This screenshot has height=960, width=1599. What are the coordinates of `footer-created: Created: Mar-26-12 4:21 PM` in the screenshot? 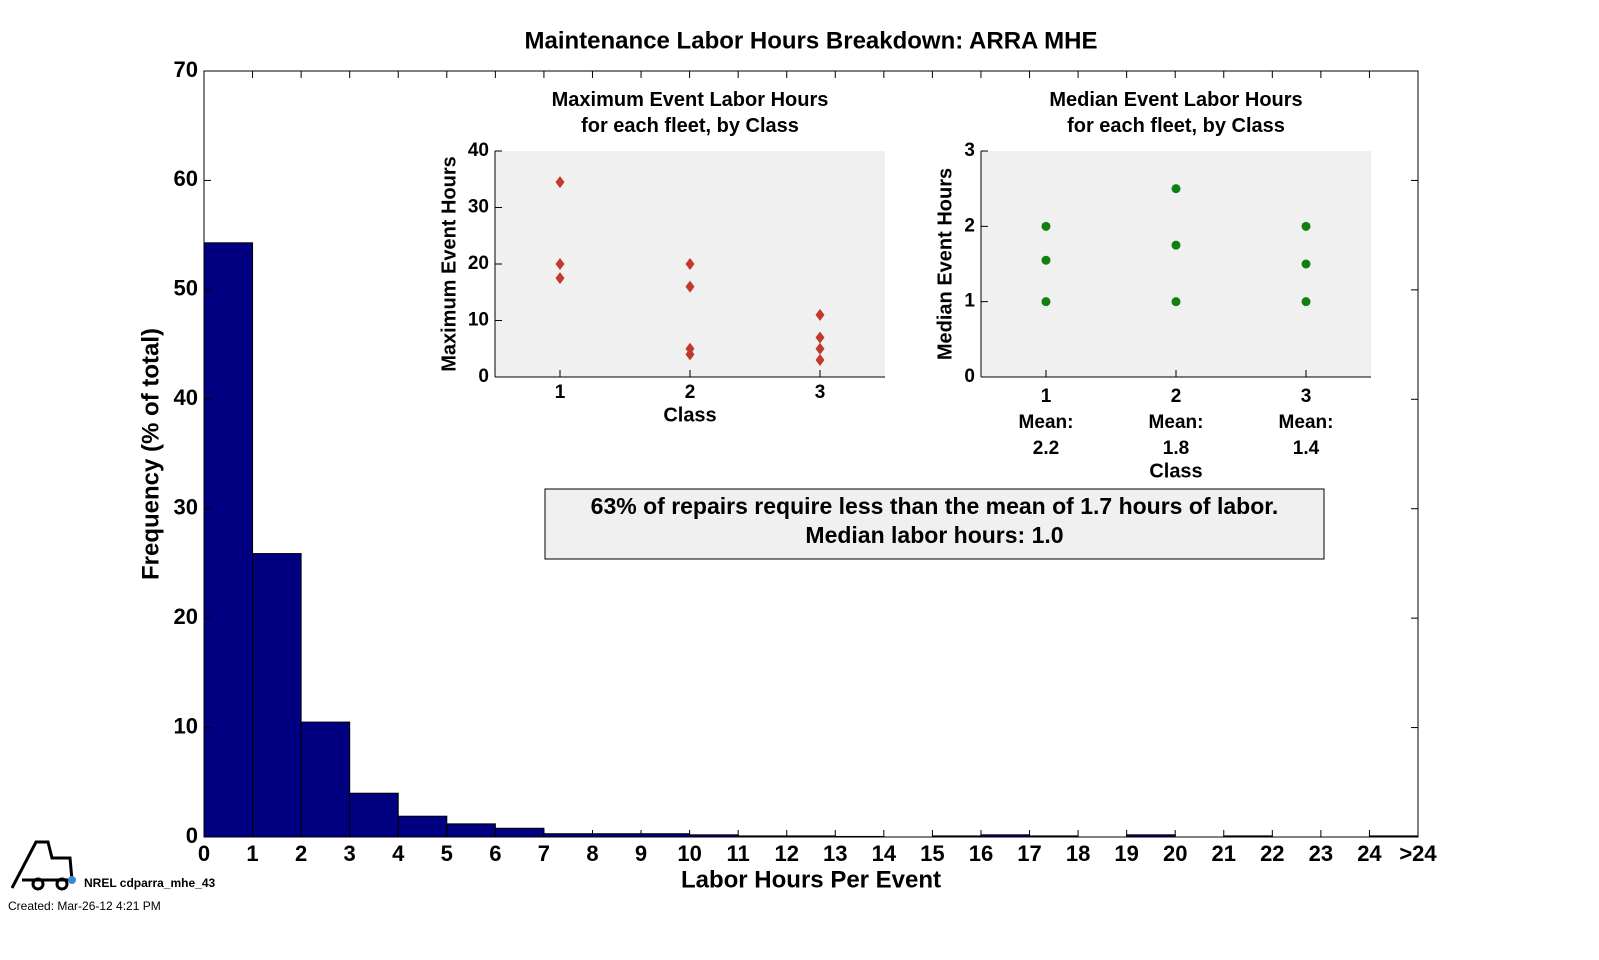 It's located at (84, 906).